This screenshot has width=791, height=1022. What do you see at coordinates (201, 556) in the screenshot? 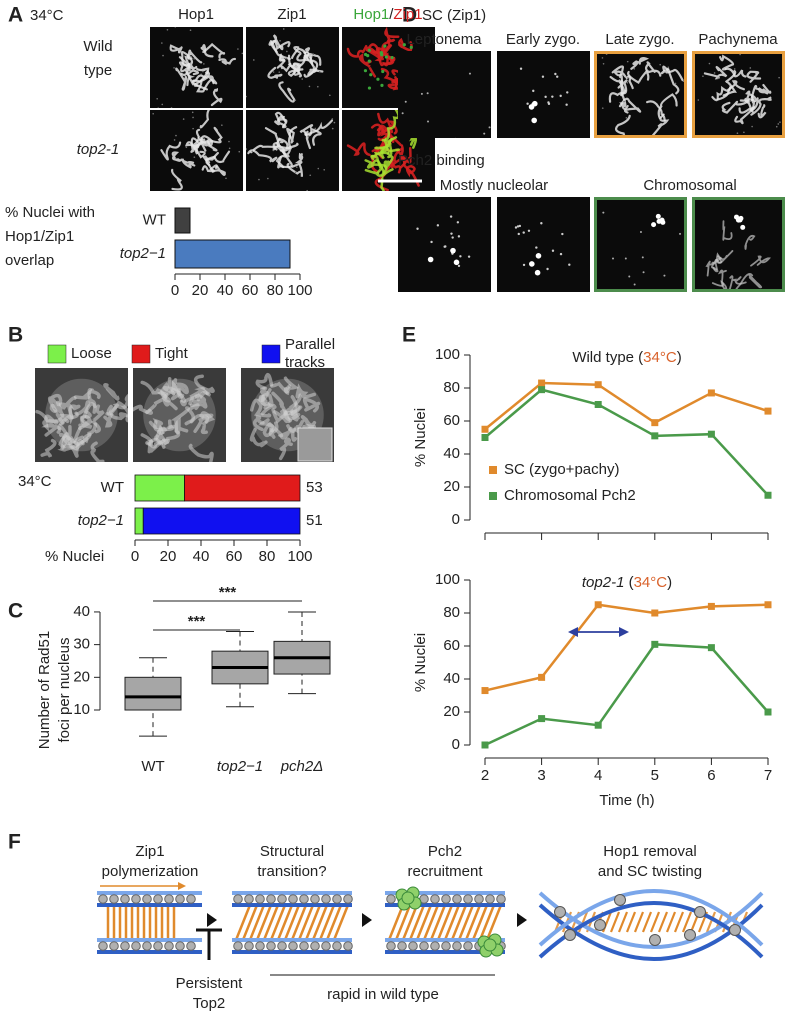
I see `x-tick-label: 40` at bounding box center [201, 556].